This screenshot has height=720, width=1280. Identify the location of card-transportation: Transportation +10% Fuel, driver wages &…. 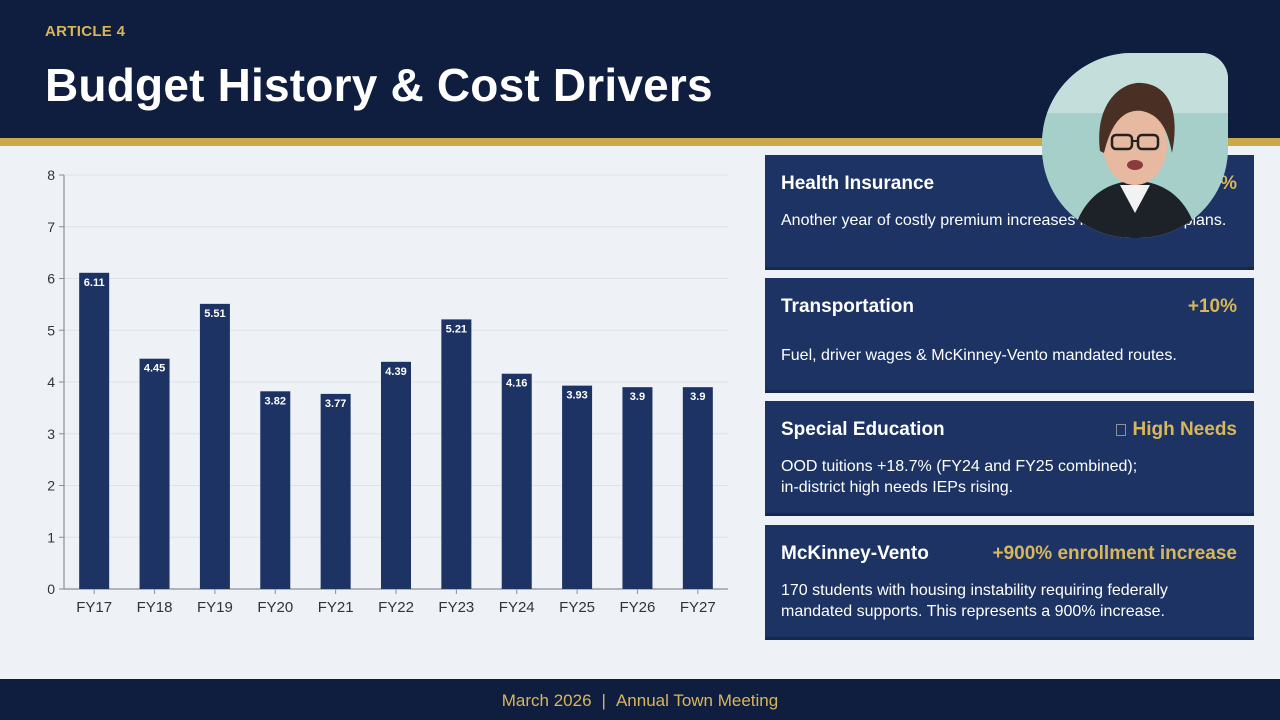
(1009, 335).